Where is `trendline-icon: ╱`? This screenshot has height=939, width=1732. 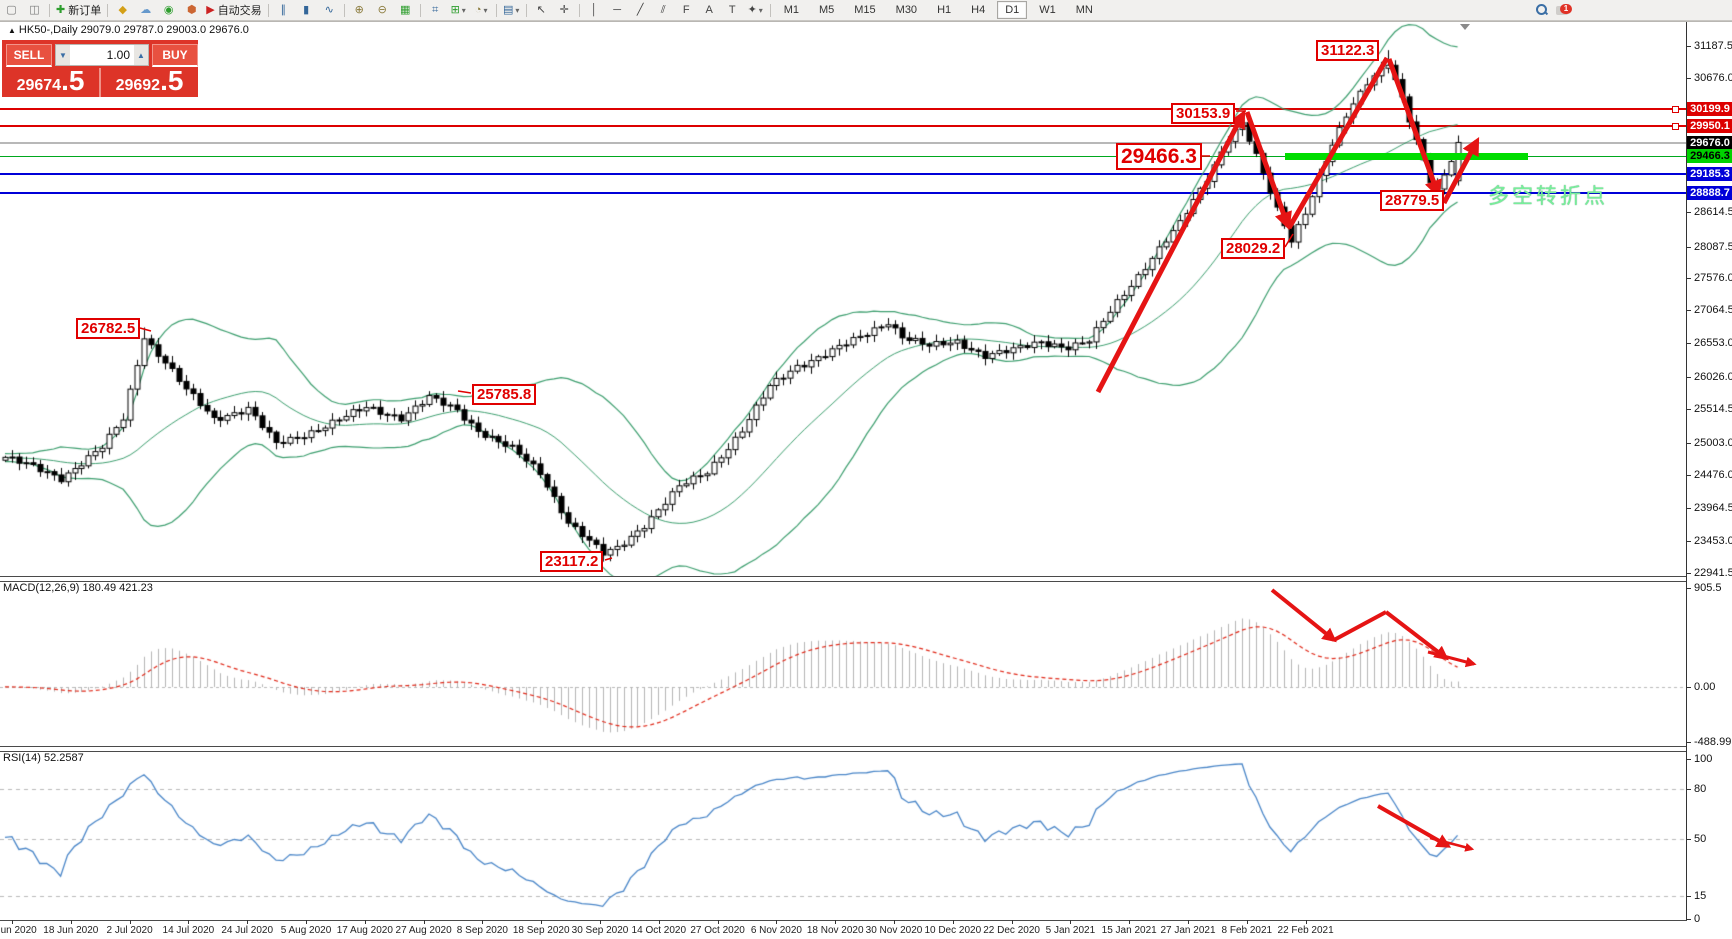 trendline-icon: ╱ is located at coordinates (640, 9).